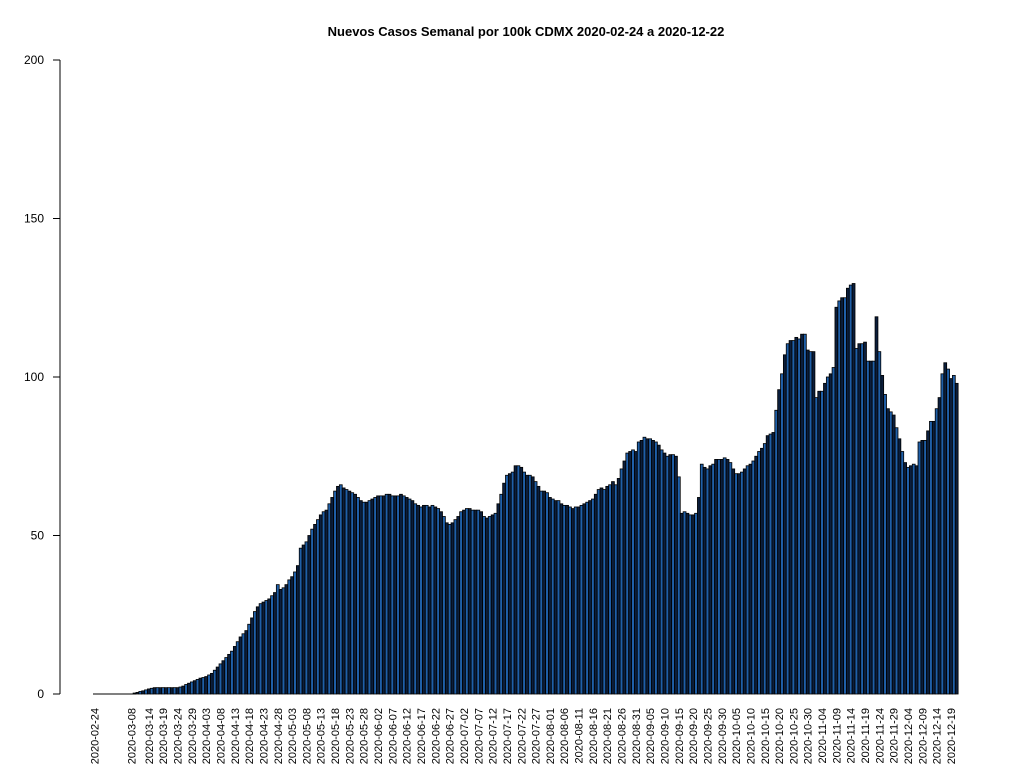  I want to click on x-tick-label: 2020-04-13, so click(236, 736).